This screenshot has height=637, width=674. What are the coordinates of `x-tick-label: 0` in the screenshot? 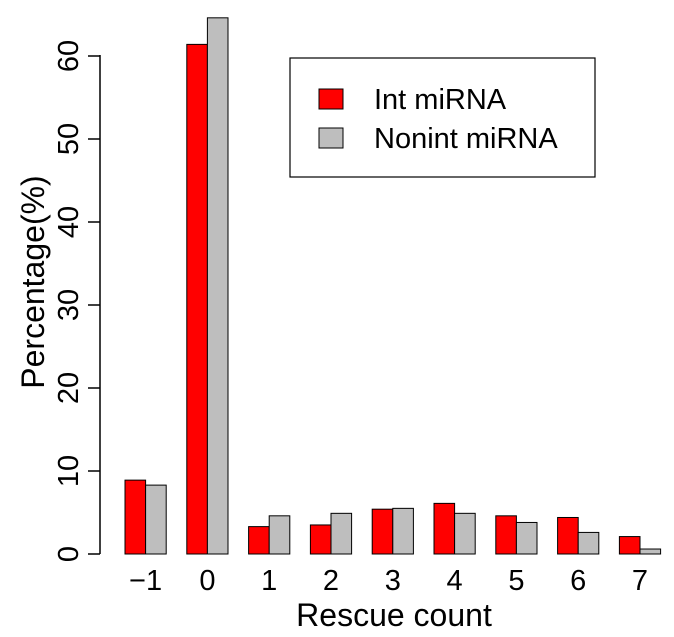 It's located at (207, 581).